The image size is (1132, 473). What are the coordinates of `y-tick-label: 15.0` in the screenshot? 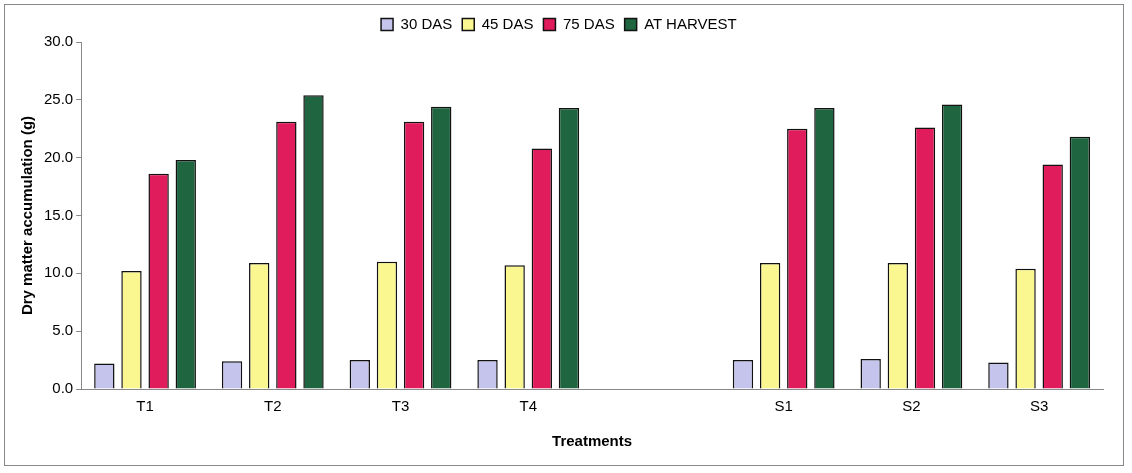 It's located at (58, 214).